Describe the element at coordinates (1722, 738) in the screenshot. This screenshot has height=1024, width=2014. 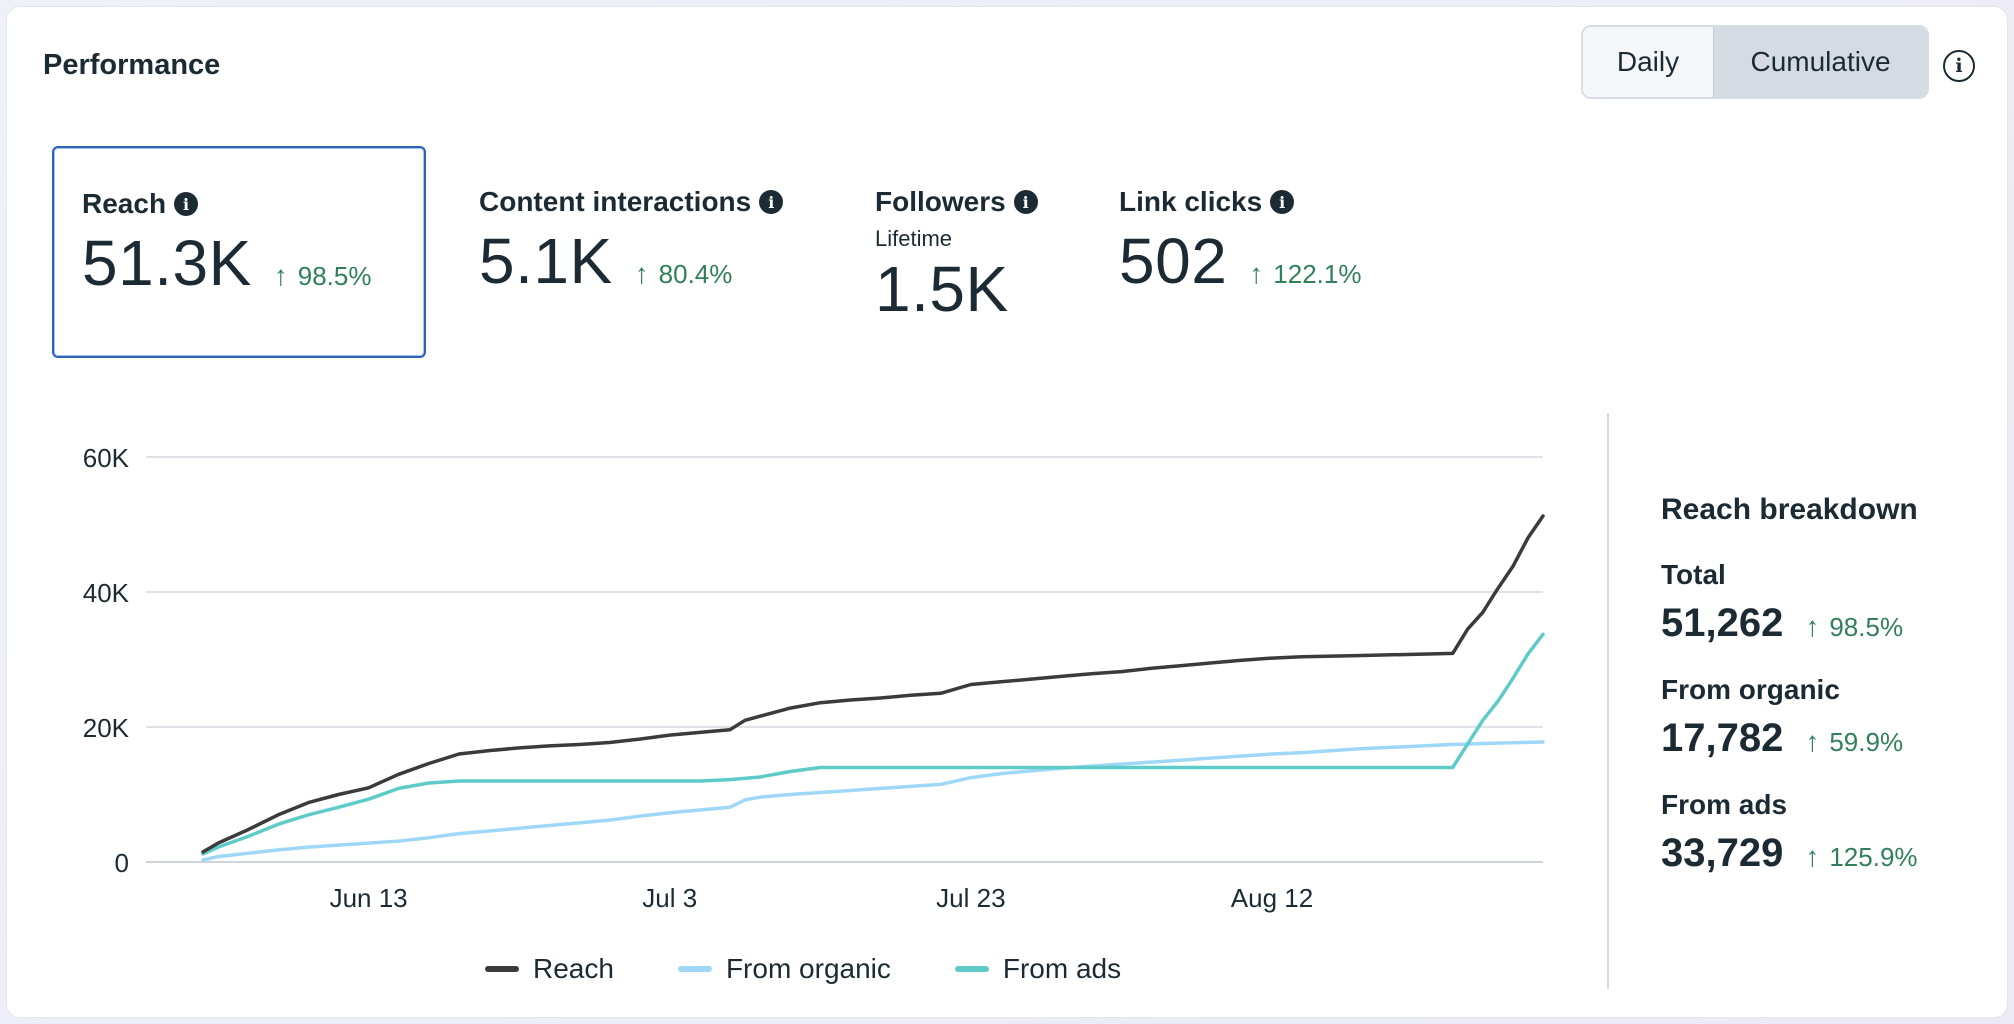
I see `breakdown-value: 17,782` at that location.